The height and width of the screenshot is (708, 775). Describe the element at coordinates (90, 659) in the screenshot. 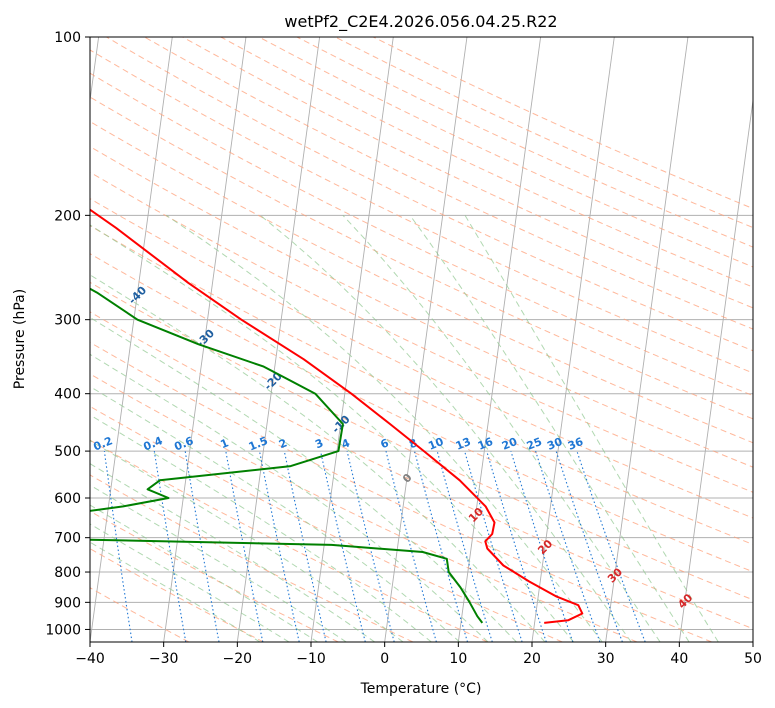

I see `x-tick-label: −40` at that location.